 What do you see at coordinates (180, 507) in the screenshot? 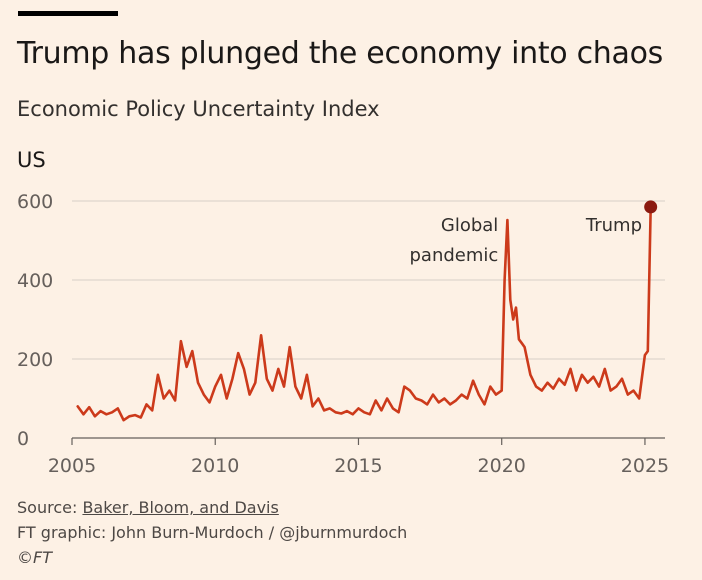
I see `source-link: Baker, Bloom, and Davis` at bounding box center [180, 507].